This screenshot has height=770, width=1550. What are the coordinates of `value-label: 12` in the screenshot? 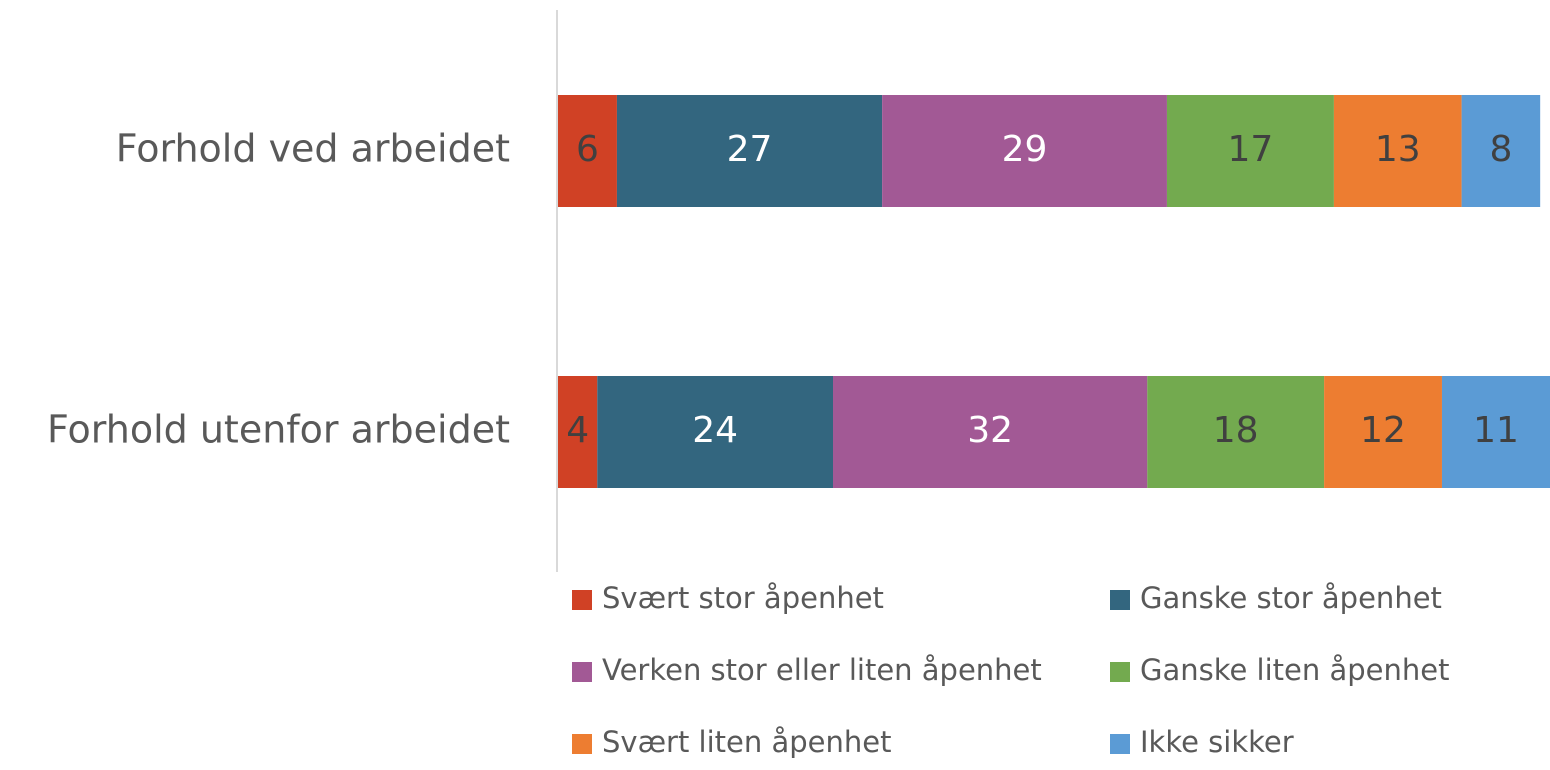 It's located at (1383, 430).